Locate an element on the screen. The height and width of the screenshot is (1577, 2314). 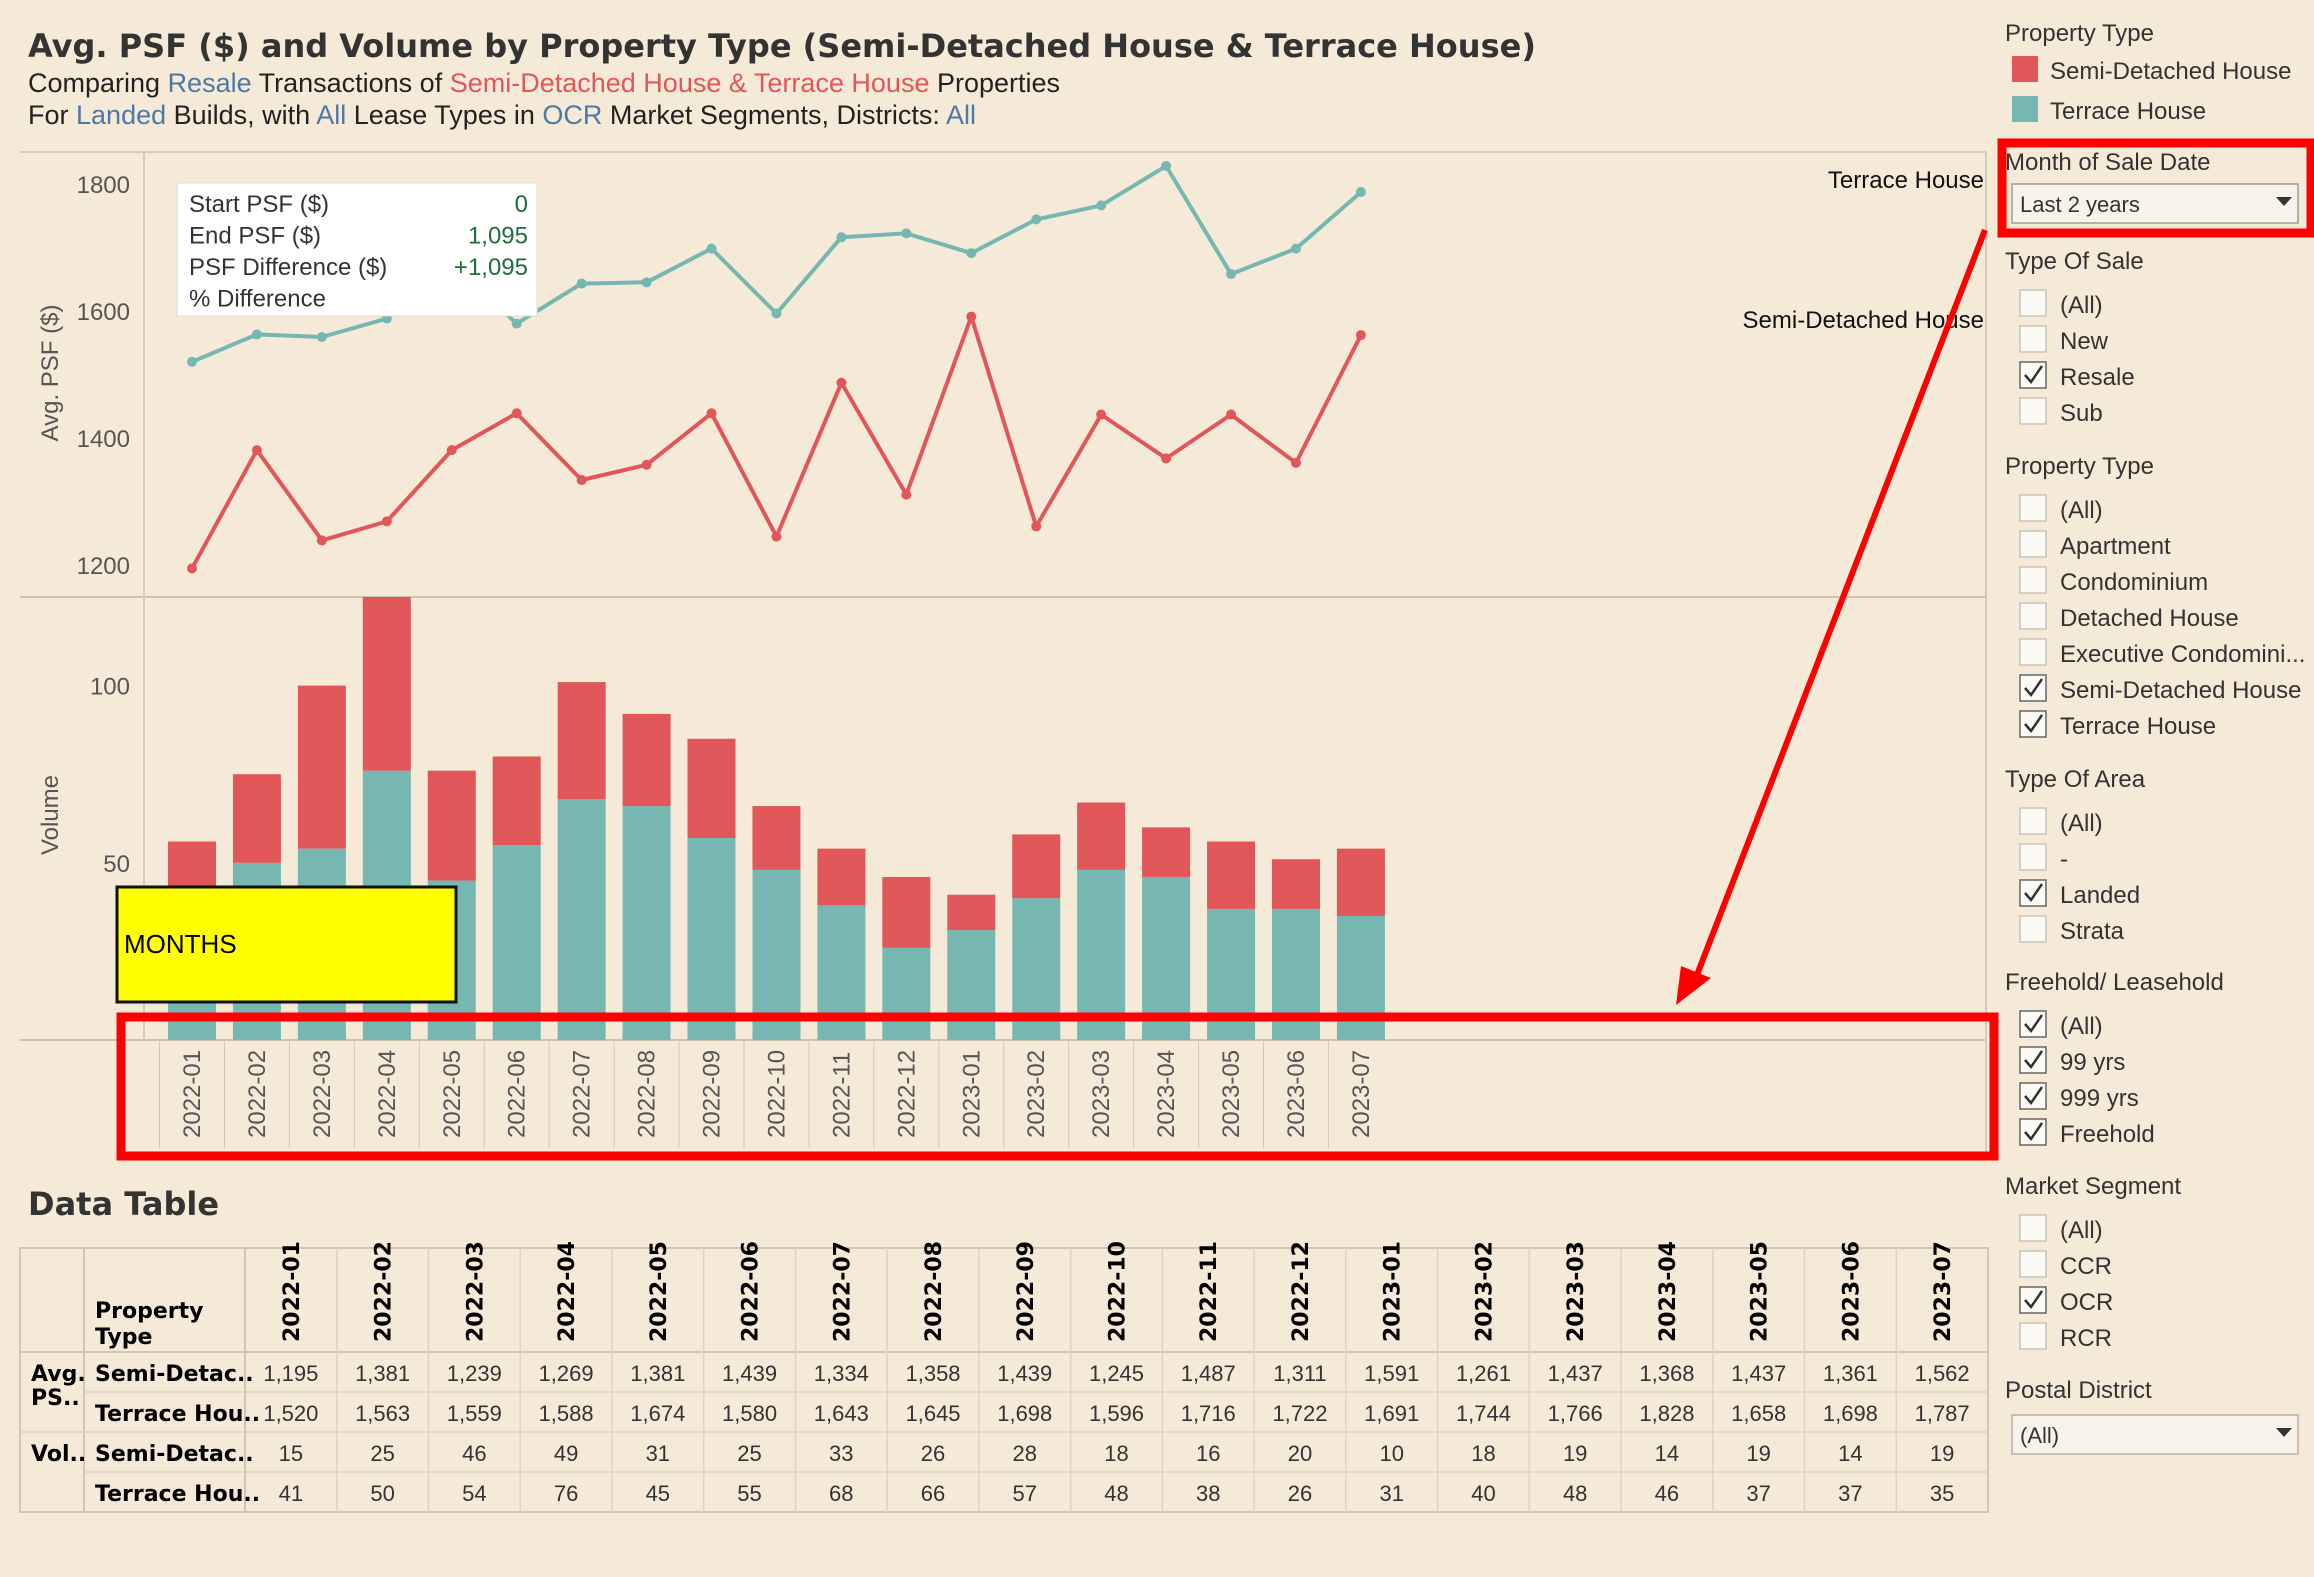
filter-option-label: 999 yrs is located at coordinates (2099, 1098).